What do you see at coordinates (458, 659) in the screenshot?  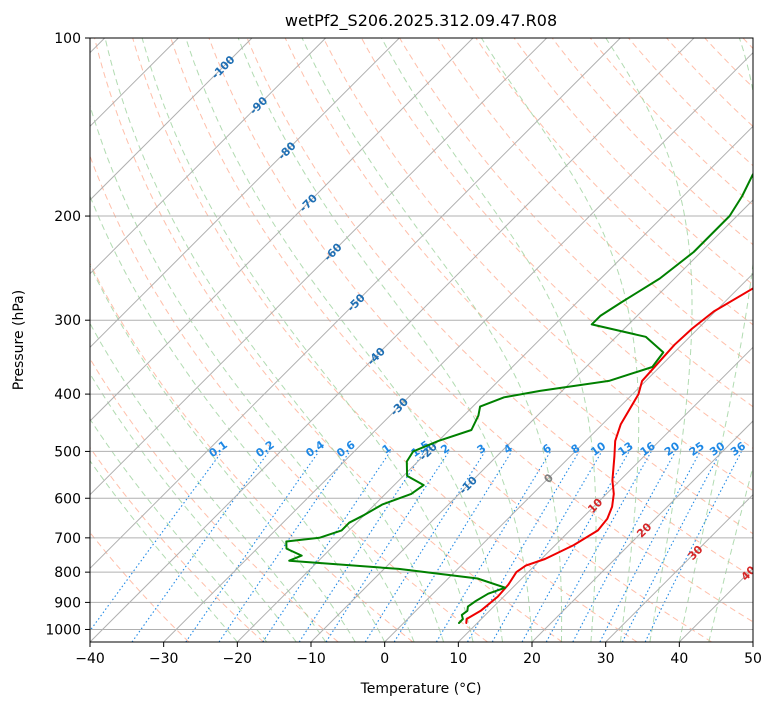 I see `x-tick-label: 10` at bounding box center [458, 659].